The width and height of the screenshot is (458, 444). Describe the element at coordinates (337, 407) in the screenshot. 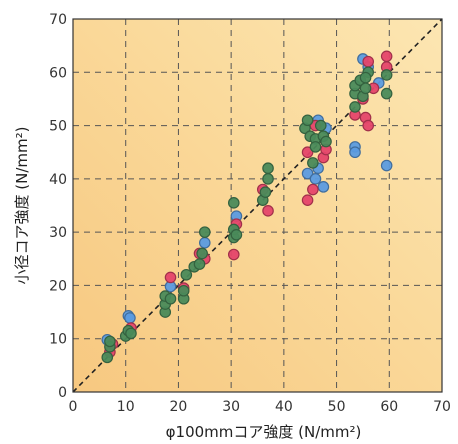

I see `x-tick-label: 50` at that location.